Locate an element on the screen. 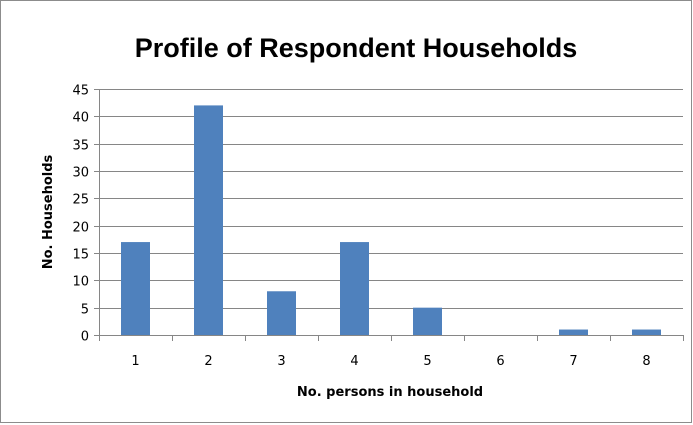  y-tick-label: 20 is located at coordinates (80, 228).